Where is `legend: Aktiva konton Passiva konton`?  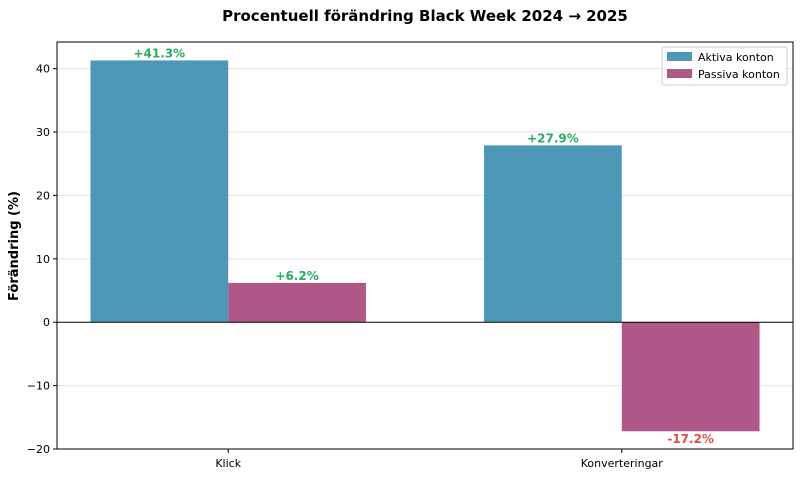
legend: Aktiva konton Passiva konton is located at coordinates (724, 66).